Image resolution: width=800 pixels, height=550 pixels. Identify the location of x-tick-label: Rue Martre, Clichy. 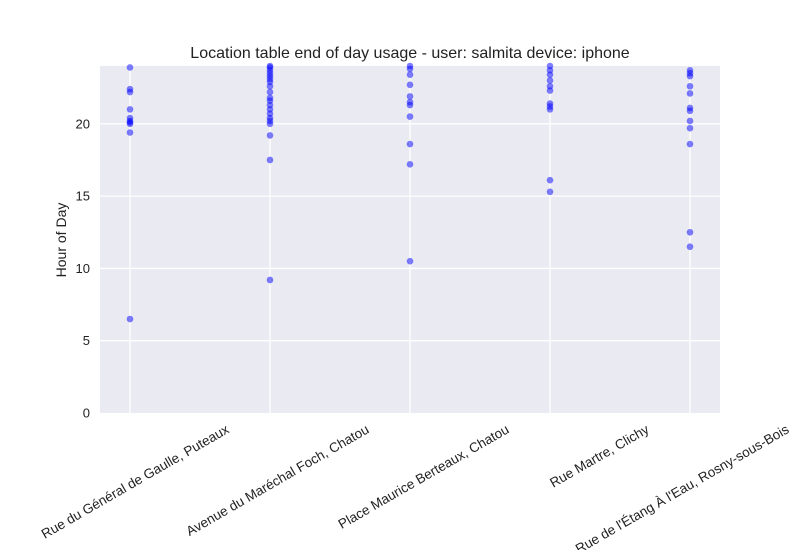
(599, 455).